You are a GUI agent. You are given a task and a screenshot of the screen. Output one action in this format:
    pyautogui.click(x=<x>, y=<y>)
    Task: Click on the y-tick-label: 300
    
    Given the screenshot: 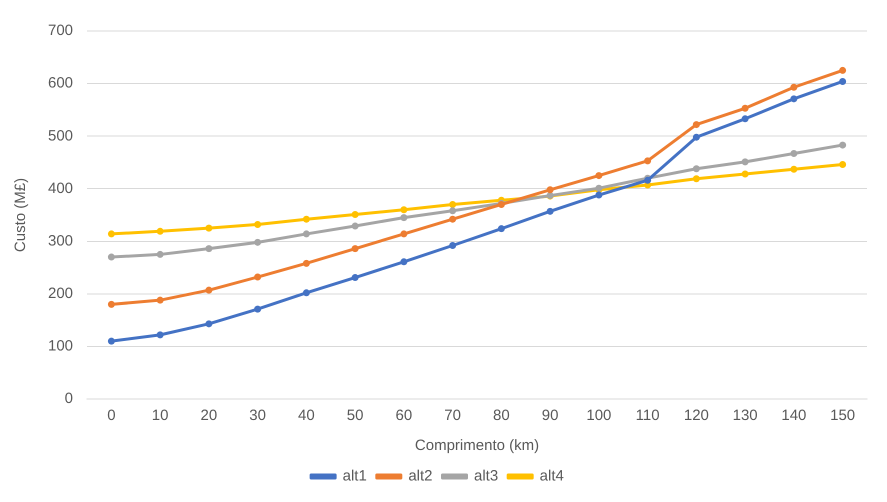 What is the action you would take?
    pyautogui.click(x=61, y=241)
    